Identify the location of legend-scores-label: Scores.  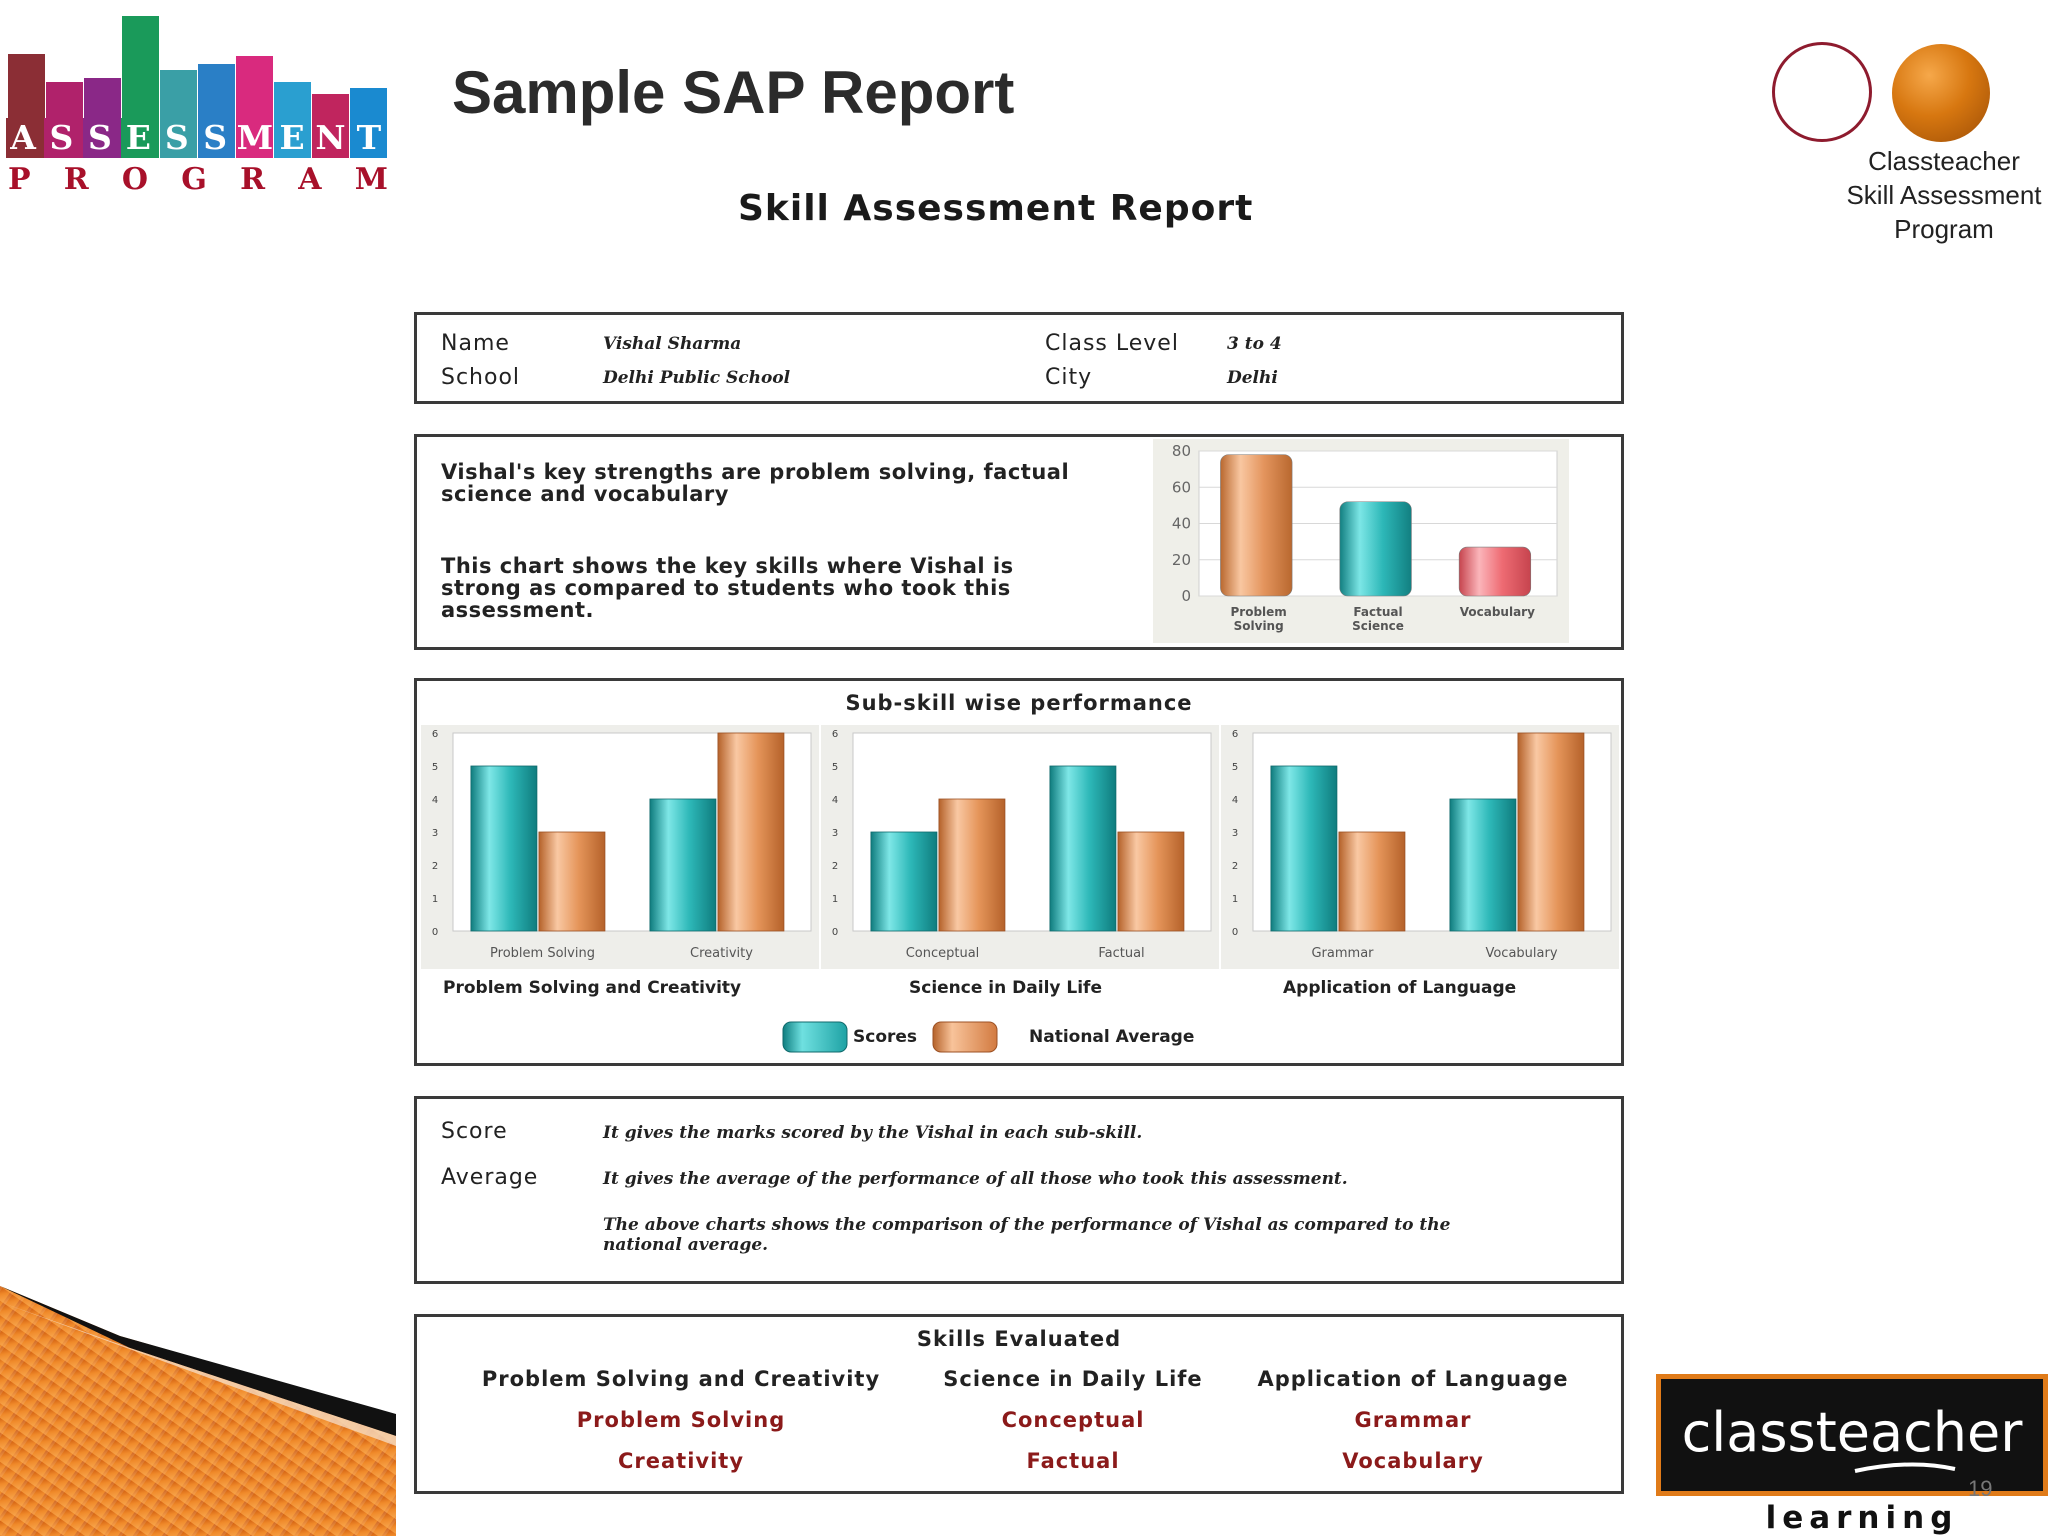
(885, 1037).